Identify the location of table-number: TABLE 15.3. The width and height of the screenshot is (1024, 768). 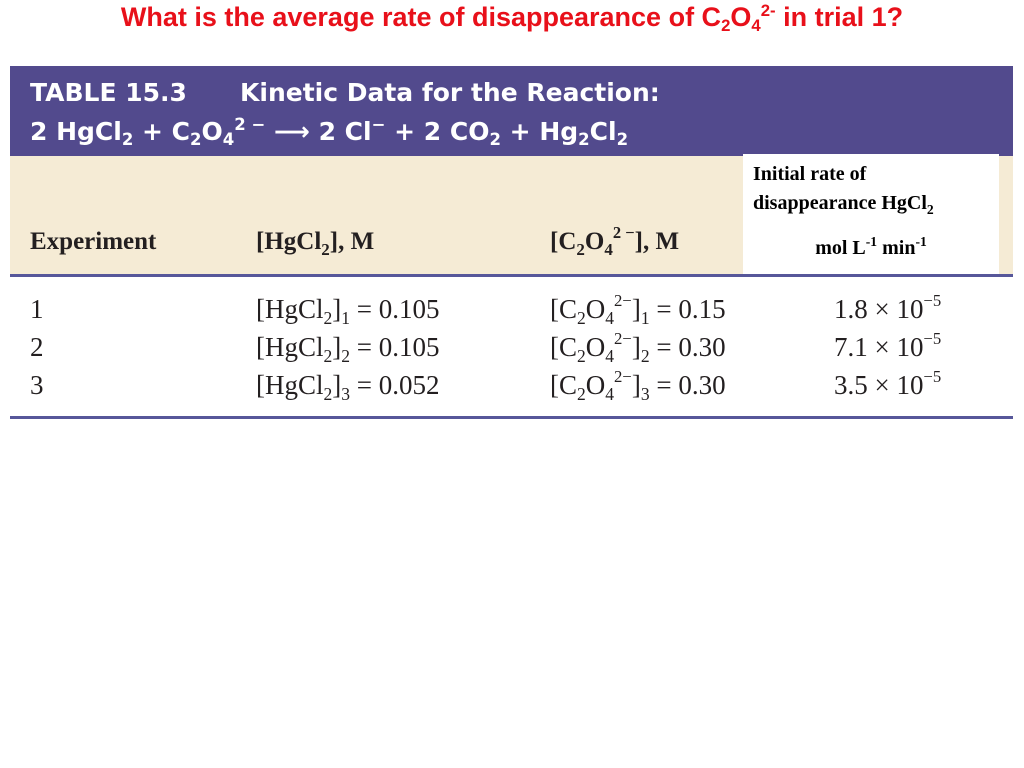
(108, 92).